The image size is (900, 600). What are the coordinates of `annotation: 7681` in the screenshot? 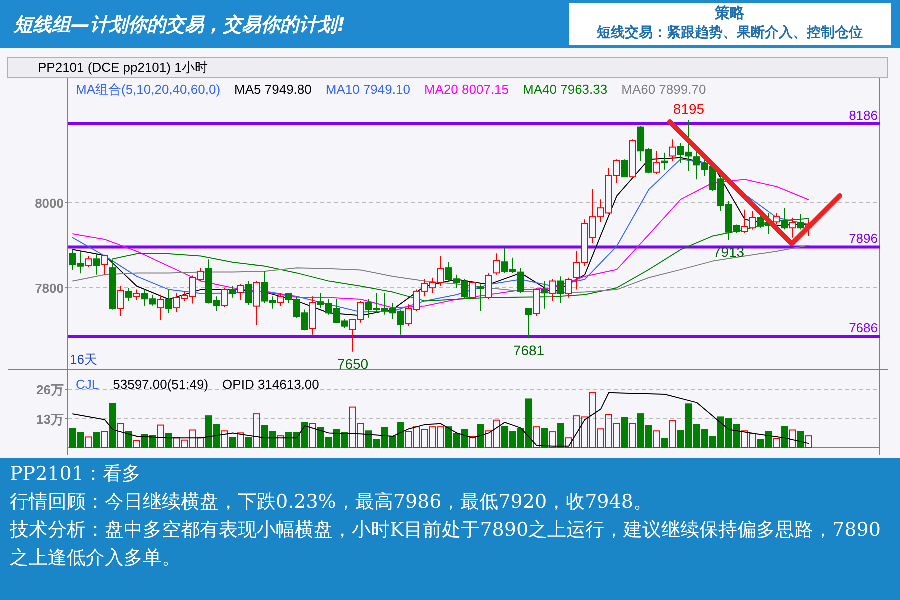 It's located at (529, 350).